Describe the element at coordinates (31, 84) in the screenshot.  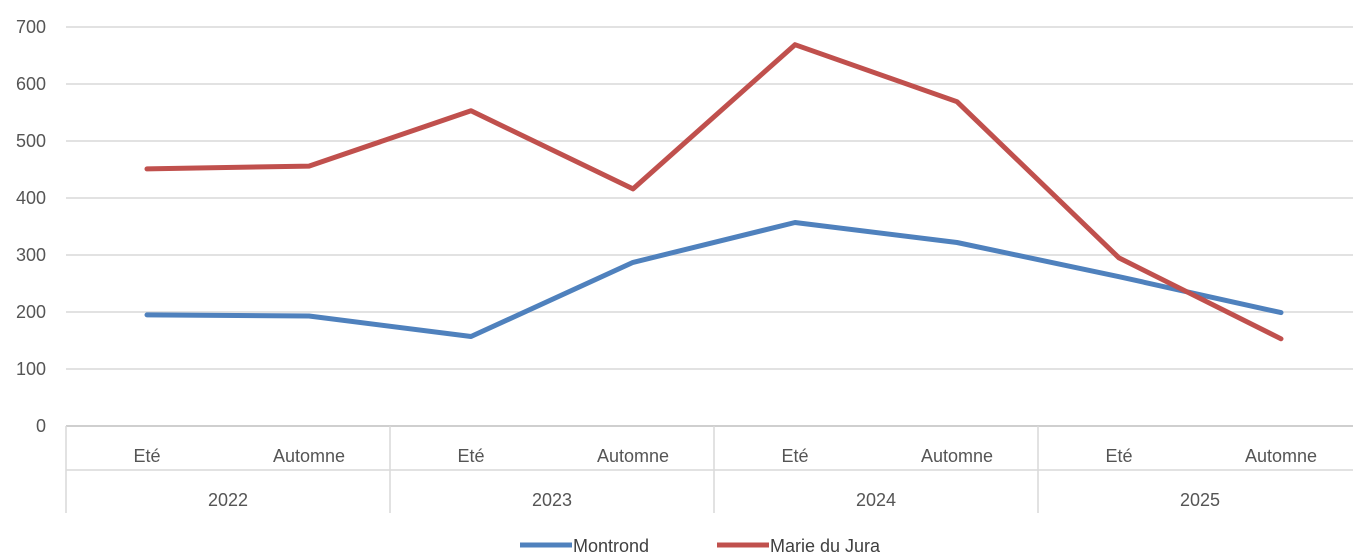
I see `y-tick-label-600: 600` at that location.